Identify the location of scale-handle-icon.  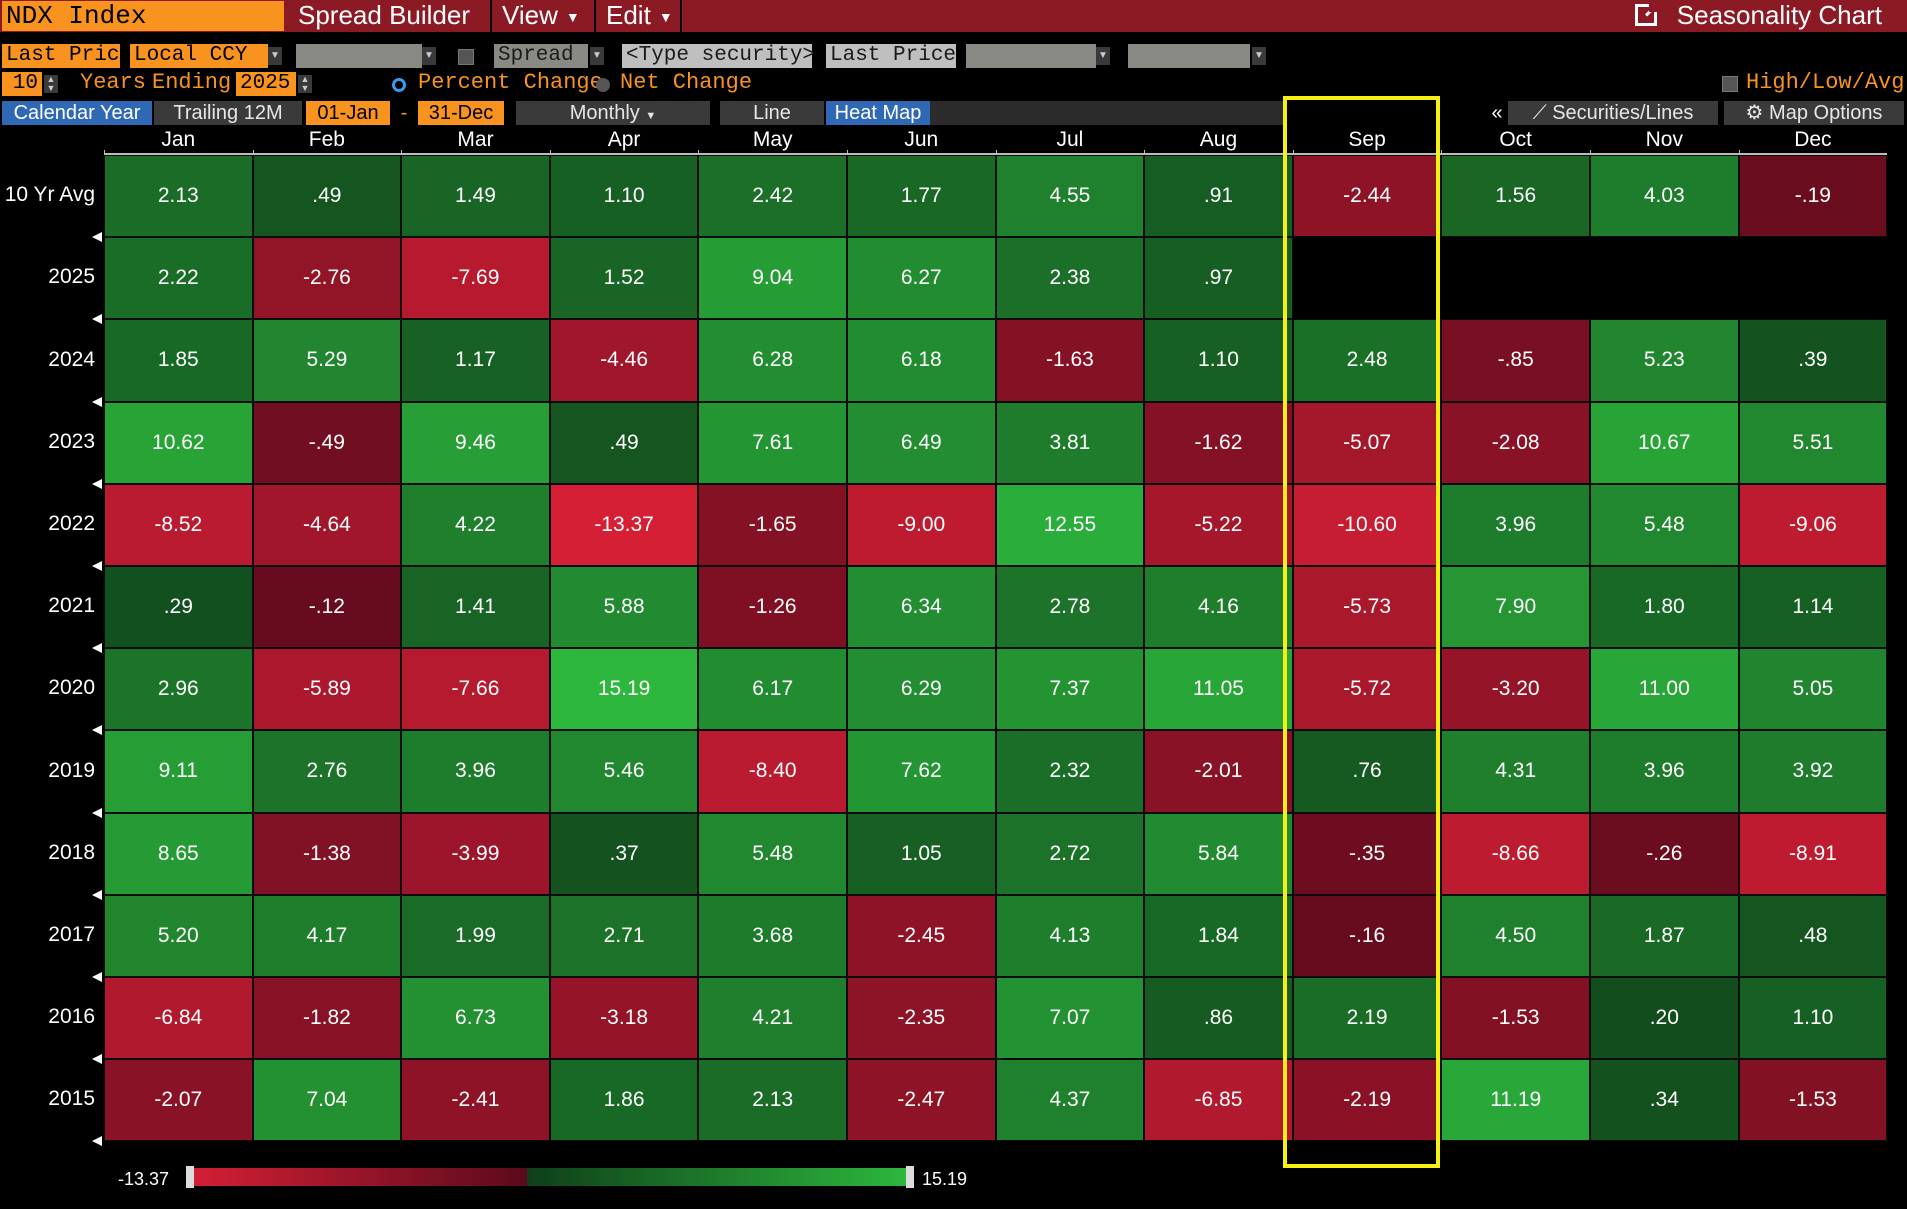
(190, 1177).